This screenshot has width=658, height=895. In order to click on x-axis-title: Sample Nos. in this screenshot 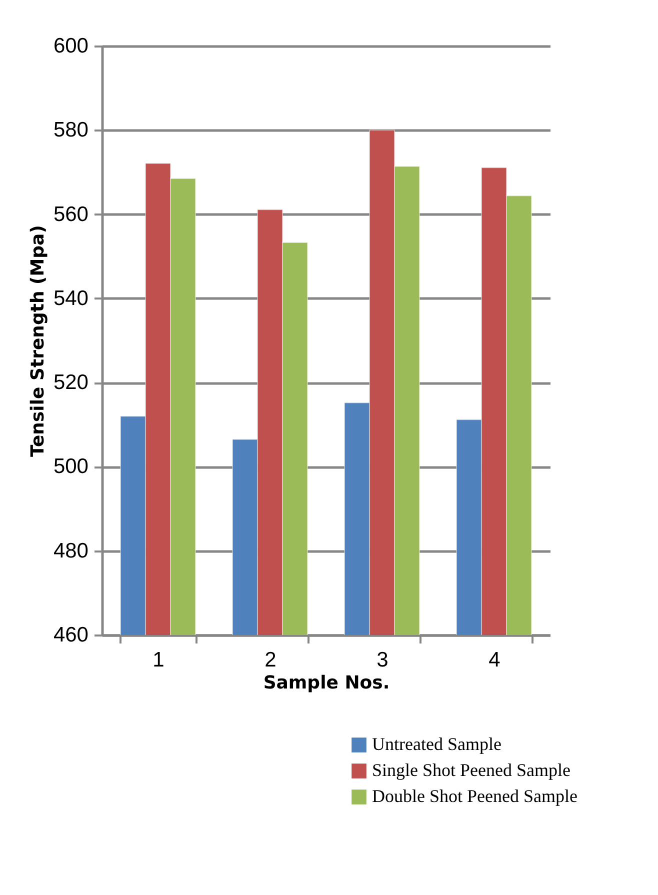, I will do `click(326, 683)`.